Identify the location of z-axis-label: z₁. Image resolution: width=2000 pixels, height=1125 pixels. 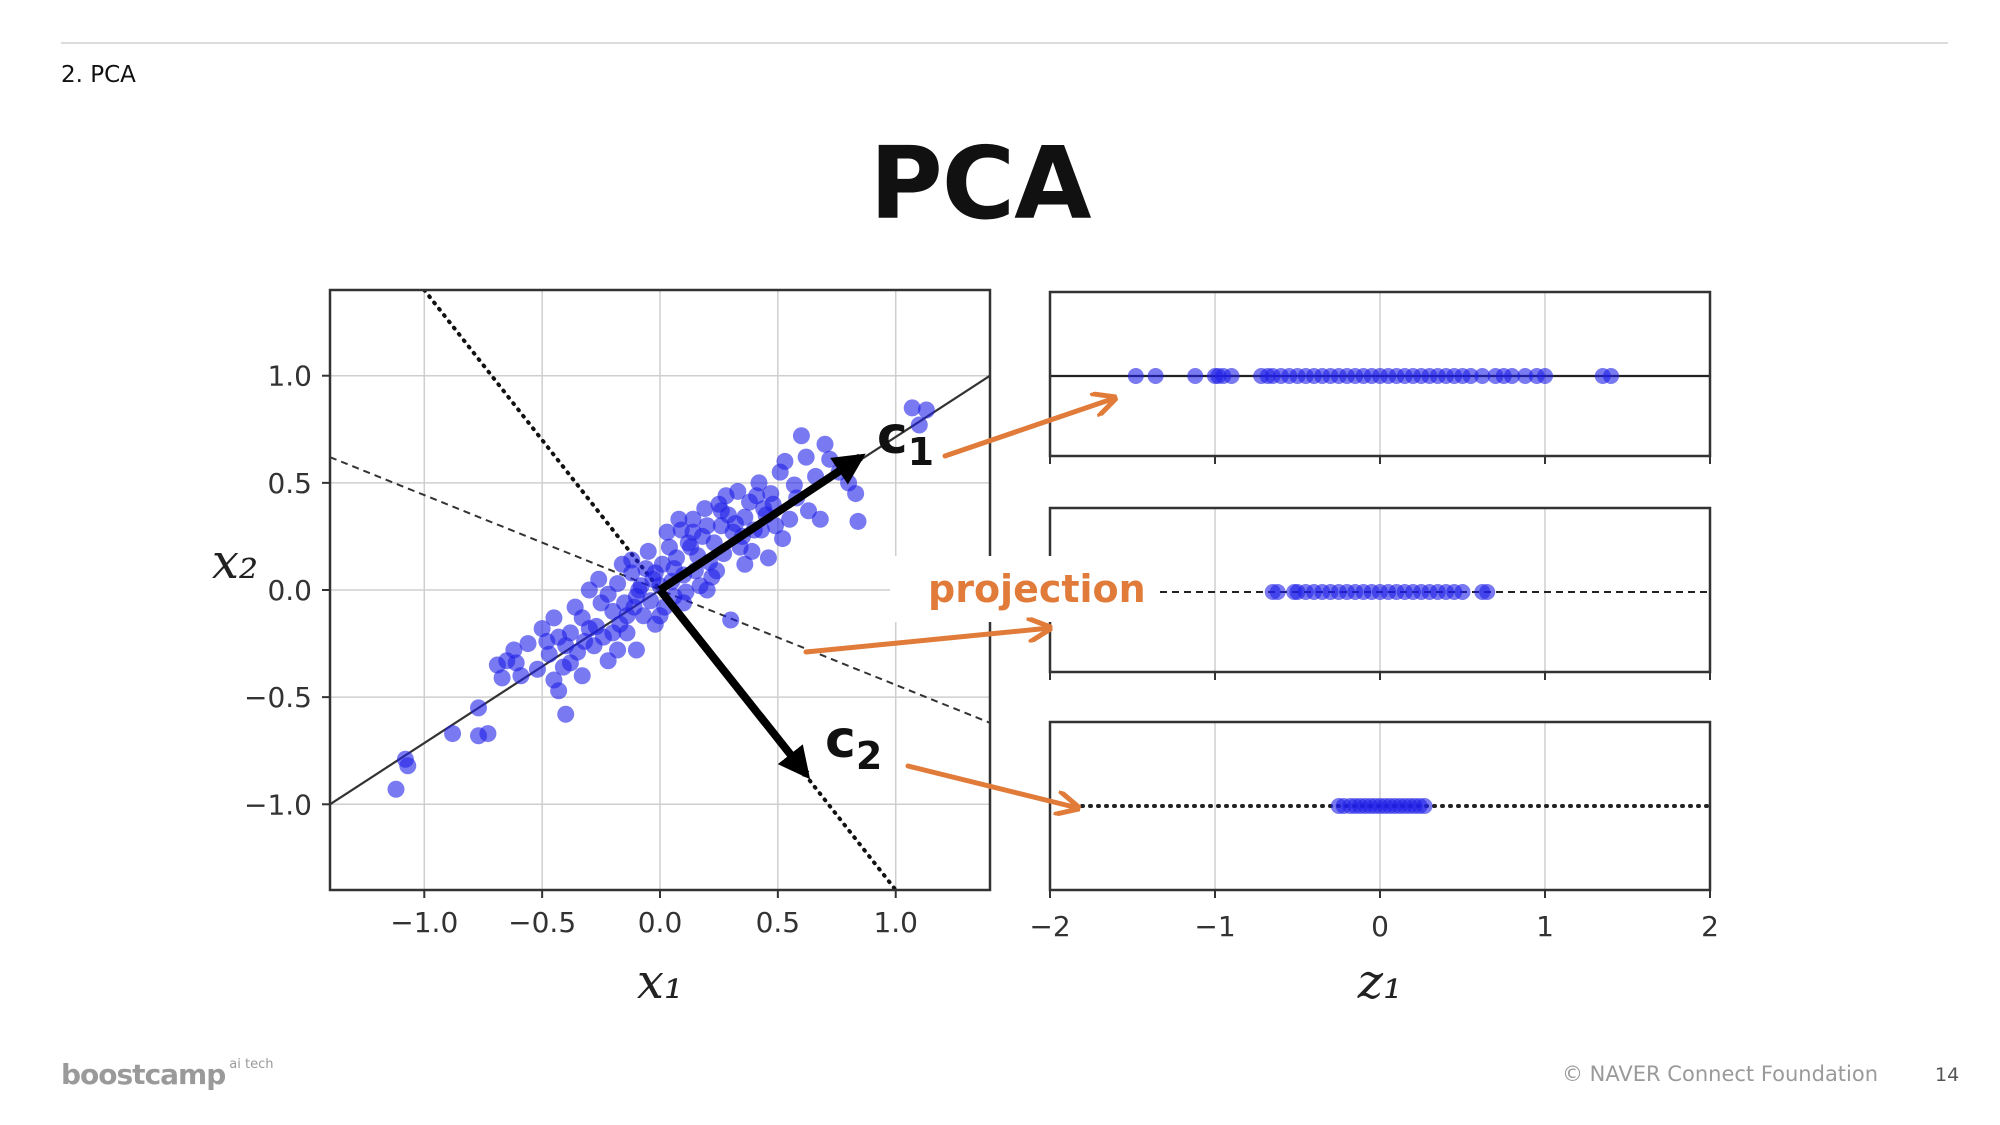
(1380, 982).